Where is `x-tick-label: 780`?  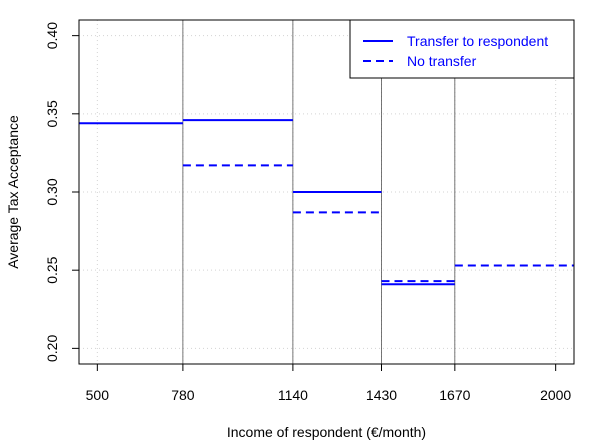 x-tick-label: 780 is located at coordinates (183, 395).